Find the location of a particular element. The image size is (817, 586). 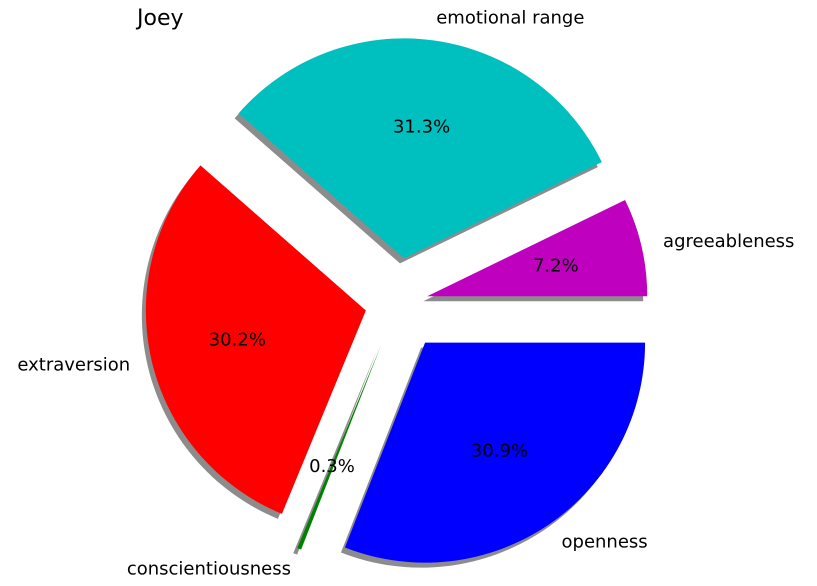

slice-label: agreeableness is located at coordinates (728, 241).